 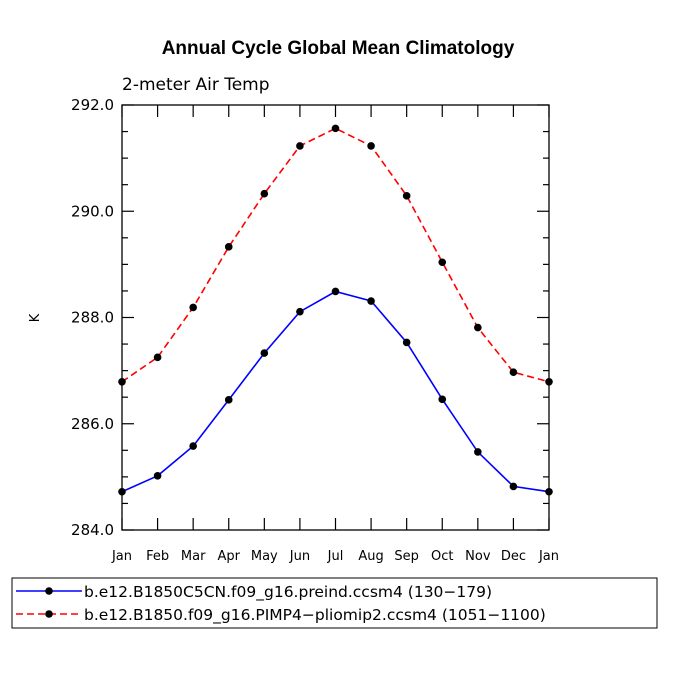 What do you see at coordinates (442, 556) in the screenshot?
I see `x-tick-label: Oct` at bounding box center [442, 556].